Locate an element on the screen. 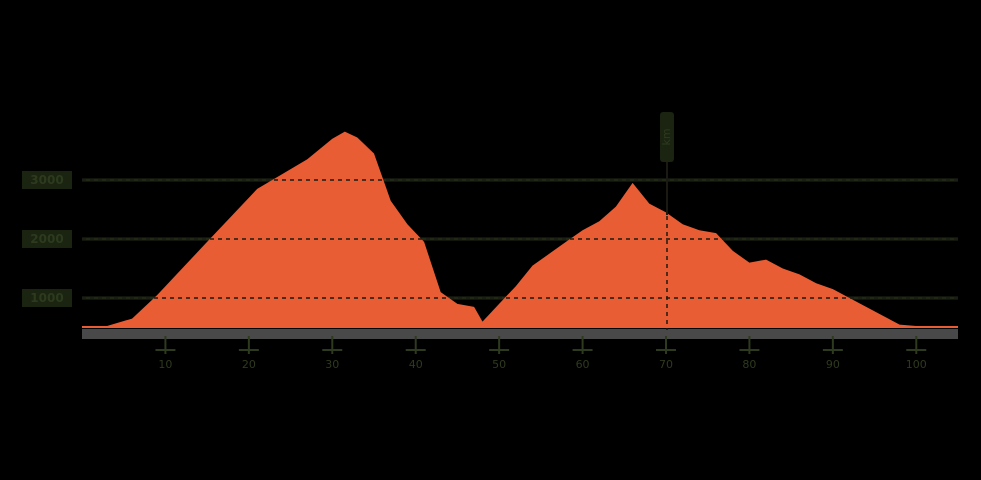  x-tick-label: 30 is located at coordinates (332, 364).